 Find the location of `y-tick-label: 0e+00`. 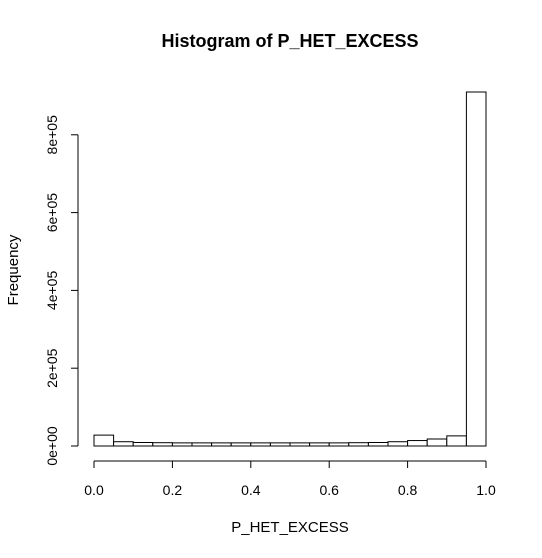

y-tick-label: 0e+00 is located at coordinates (52, 446).